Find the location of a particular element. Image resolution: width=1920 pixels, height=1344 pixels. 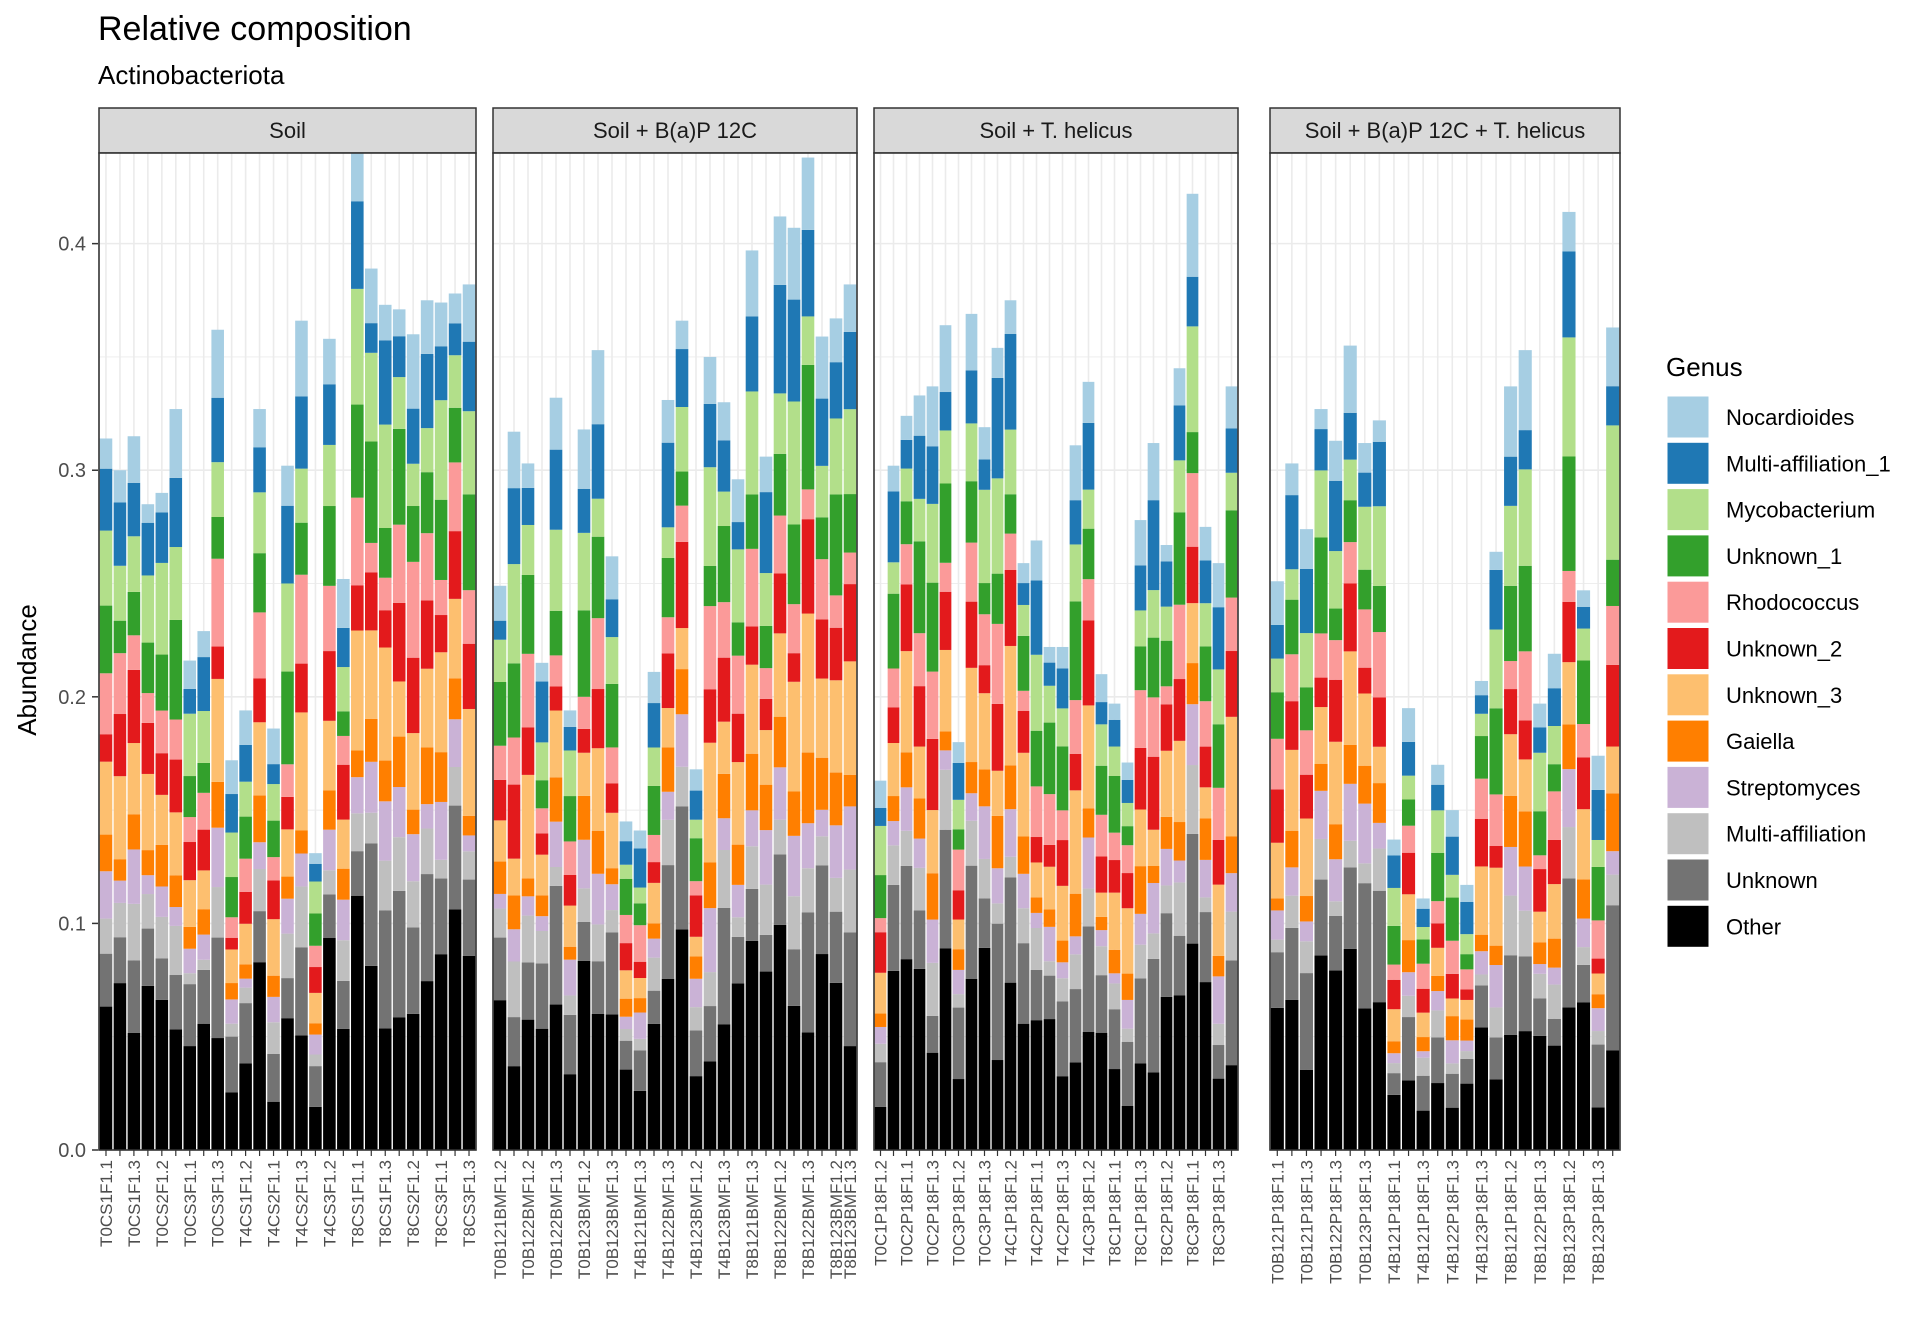

x-tick-label: T8CS1F1.3 is located at coordinates (385, 1203).